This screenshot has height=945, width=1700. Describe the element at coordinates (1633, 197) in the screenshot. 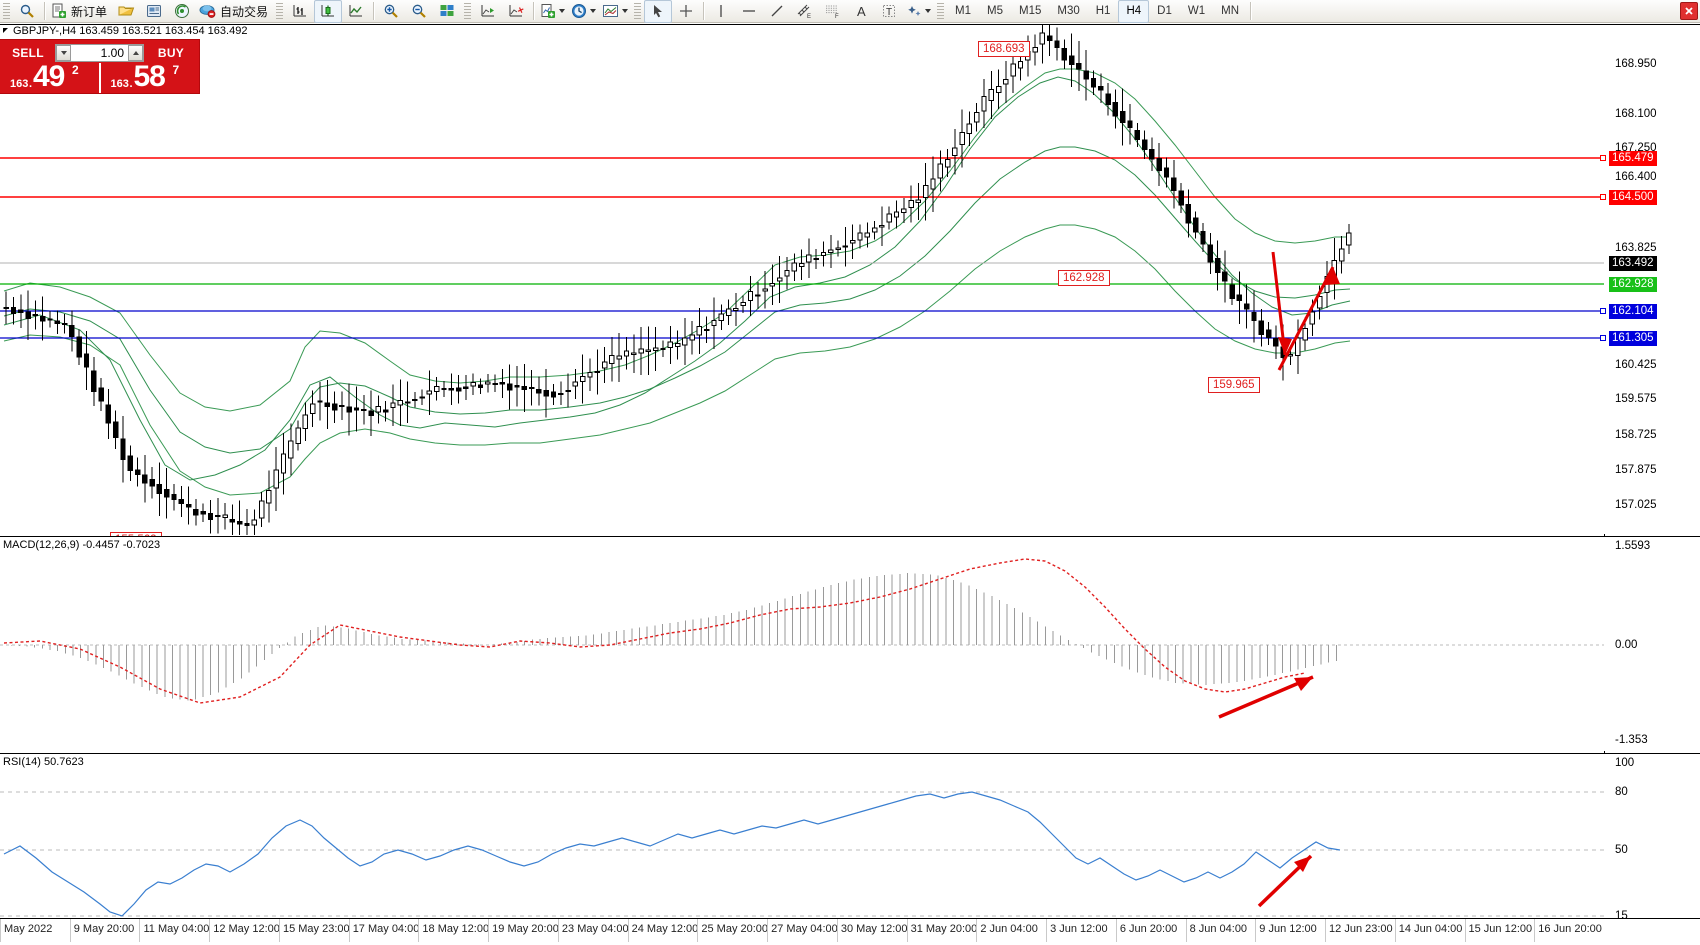

I see `level-label-164-500: 164.500` at that location.